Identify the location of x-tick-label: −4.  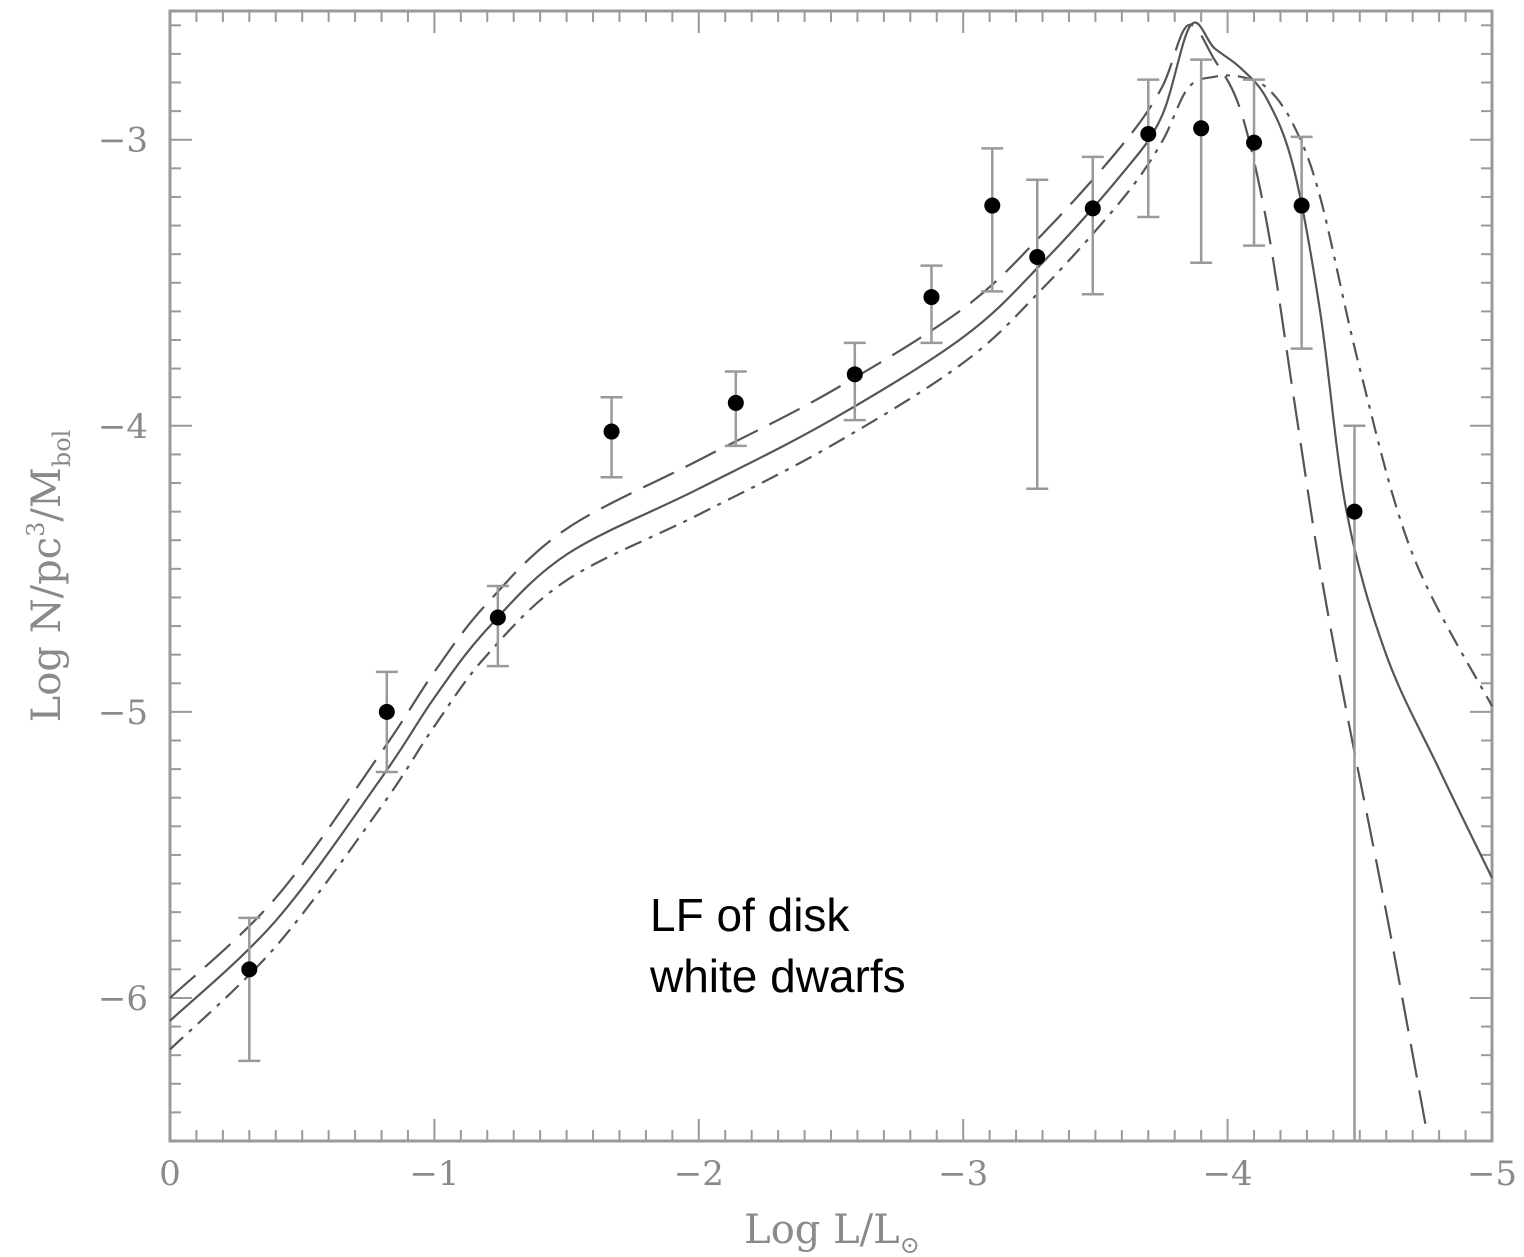
(1228, 1174).